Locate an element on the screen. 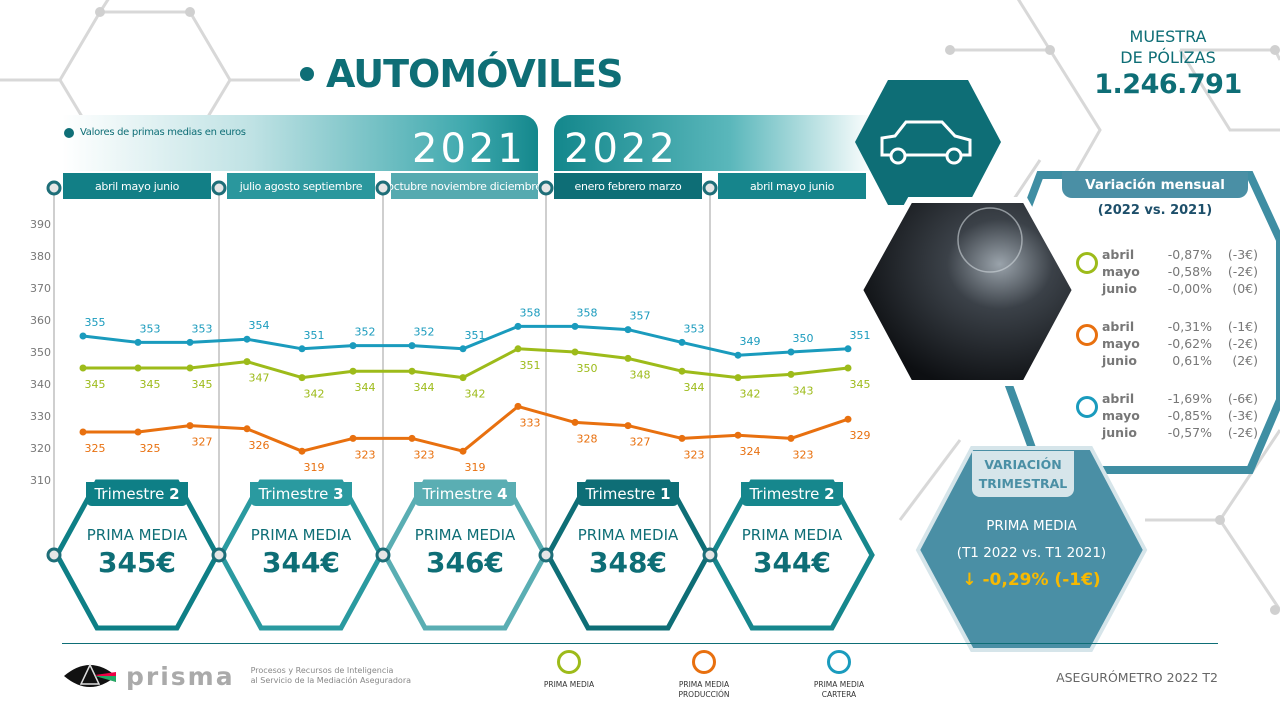 The image size is (1280, 722). arrow-down-icon: ↓ is located at coordinates (969, 580).